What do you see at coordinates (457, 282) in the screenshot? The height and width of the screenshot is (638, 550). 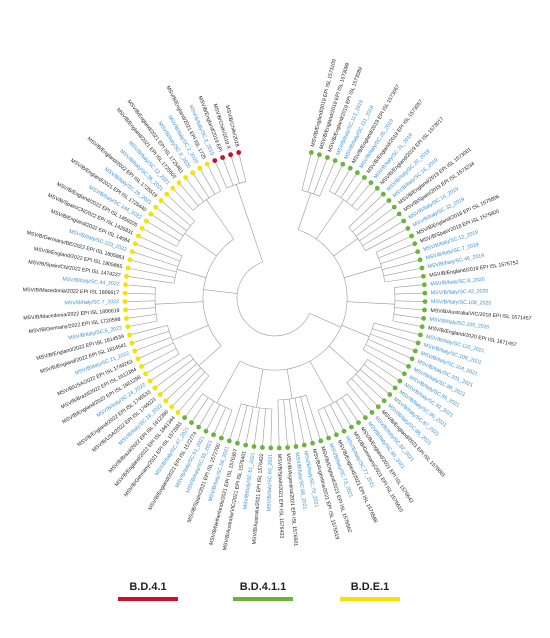 I see `leaf-label: MSV/B/Italy/SC.8_2020` at bounding box center [457, 282].